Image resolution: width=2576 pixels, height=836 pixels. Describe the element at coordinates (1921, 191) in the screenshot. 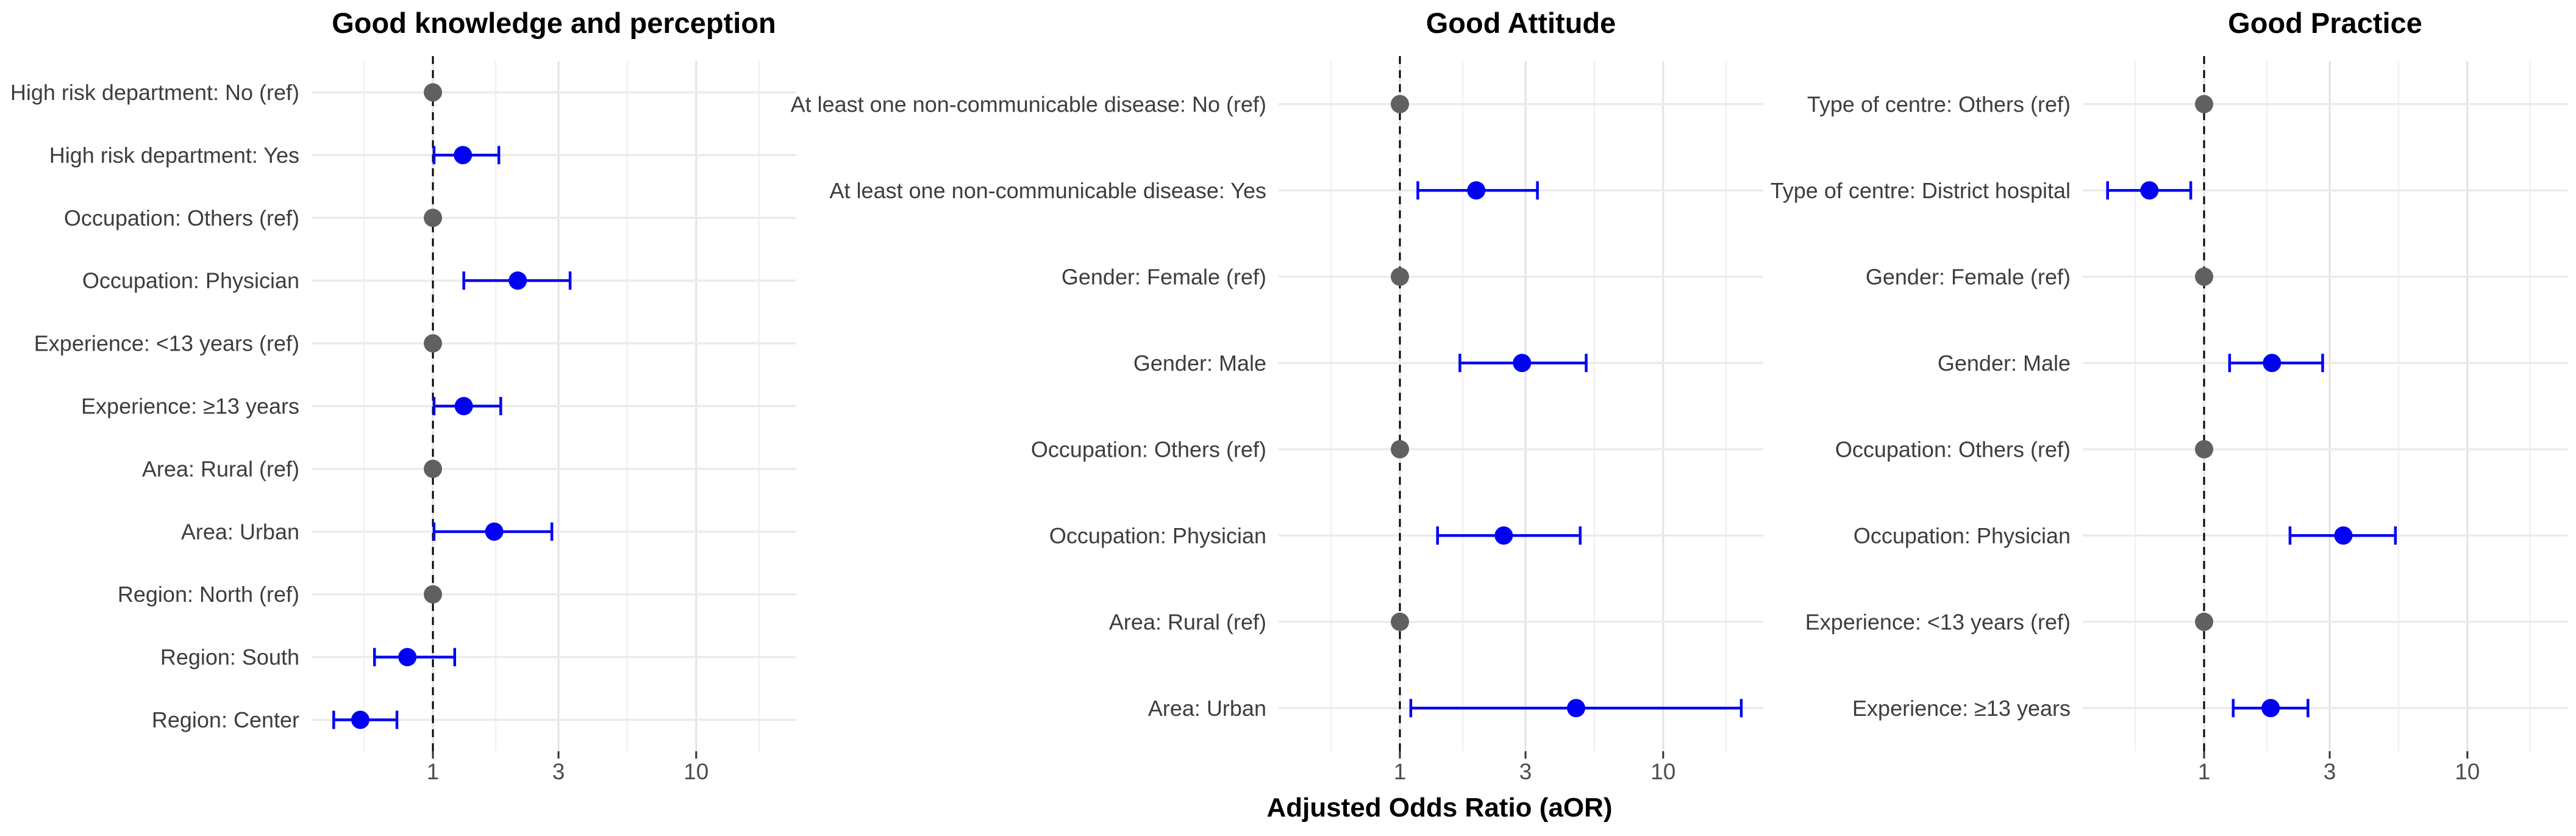

I see `row-label: Type of centre: District hospital` at that location.